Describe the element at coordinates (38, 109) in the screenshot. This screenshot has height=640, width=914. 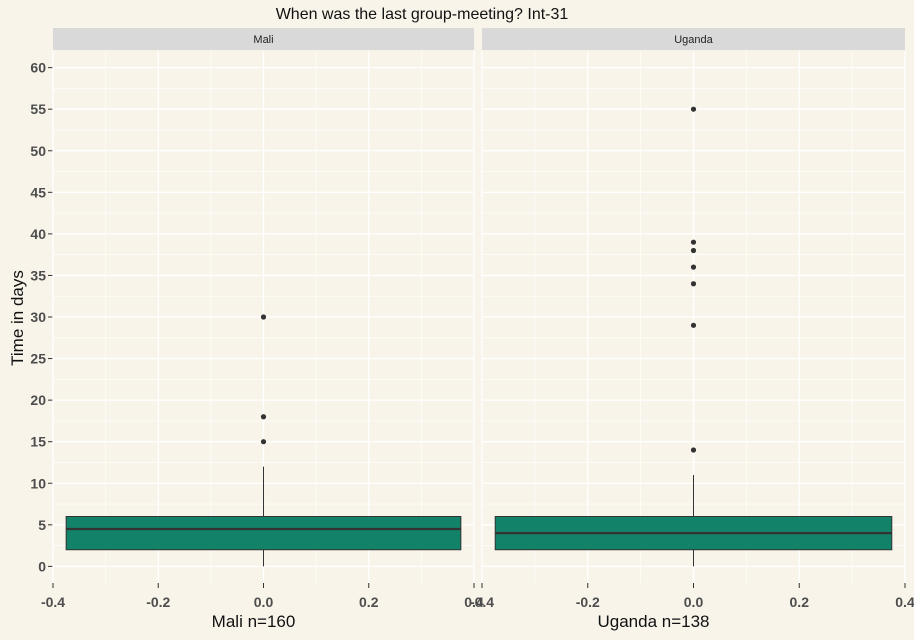
I see `y-tick-label: 55` at that location.